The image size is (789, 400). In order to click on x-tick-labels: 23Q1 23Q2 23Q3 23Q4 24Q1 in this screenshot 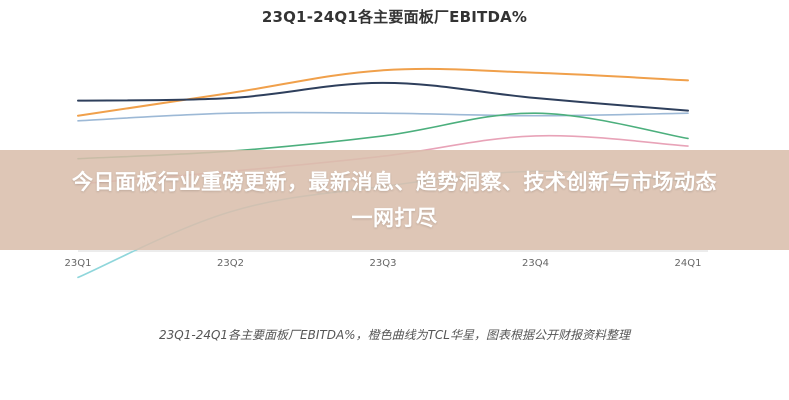, I will do `click(383, 263)`.